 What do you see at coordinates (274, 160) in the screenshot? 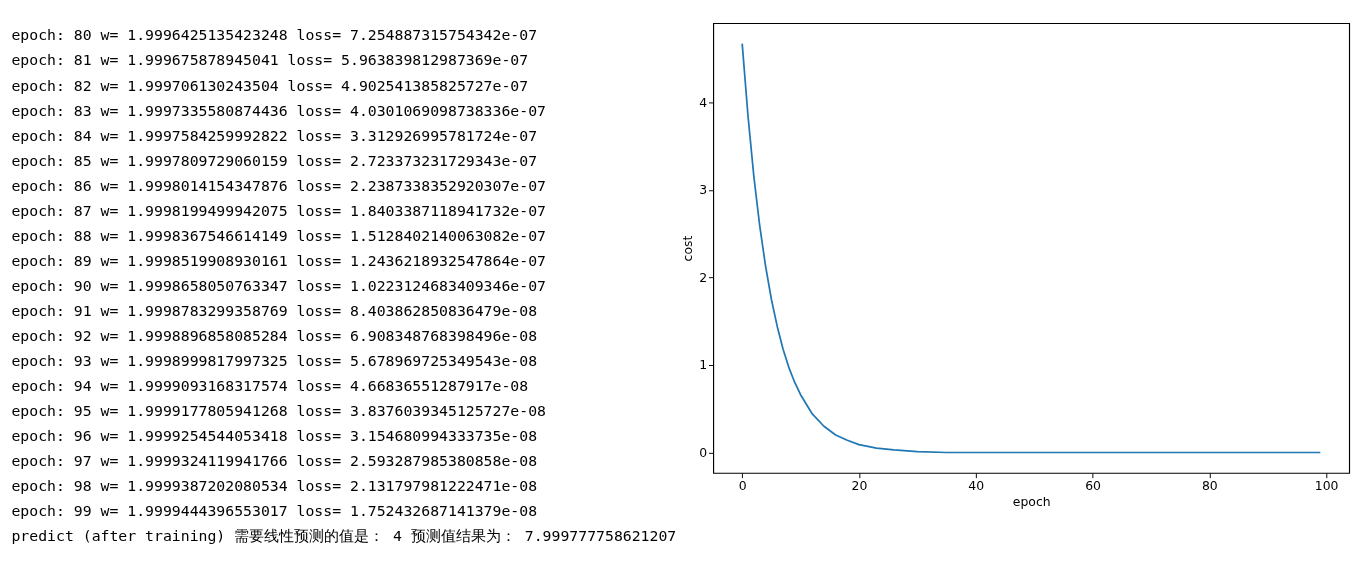
I see `text: epoch: 85 w= 1.9997809729060159 loss= 2.723373231729343e-07` at bounding box center [274, 160].